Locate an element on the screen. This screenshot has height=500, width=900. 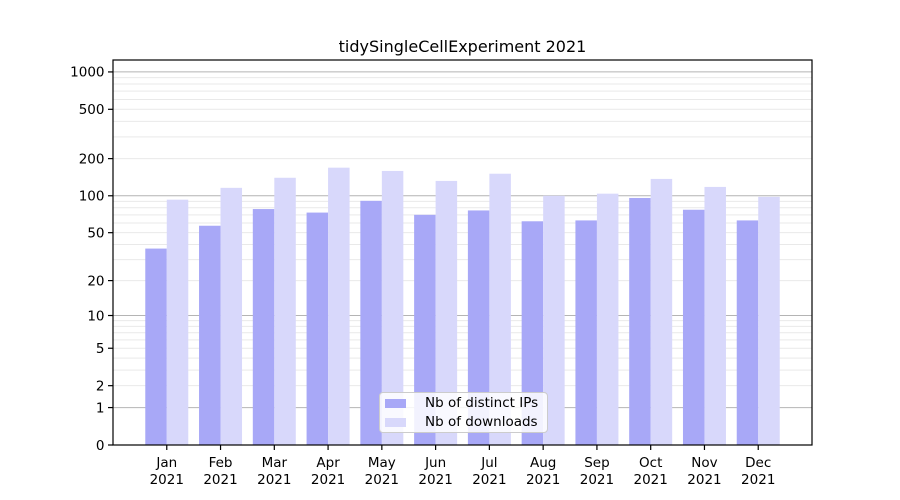
bar-distinct-ips-aug-2021 is located at coordinates (532, 333).